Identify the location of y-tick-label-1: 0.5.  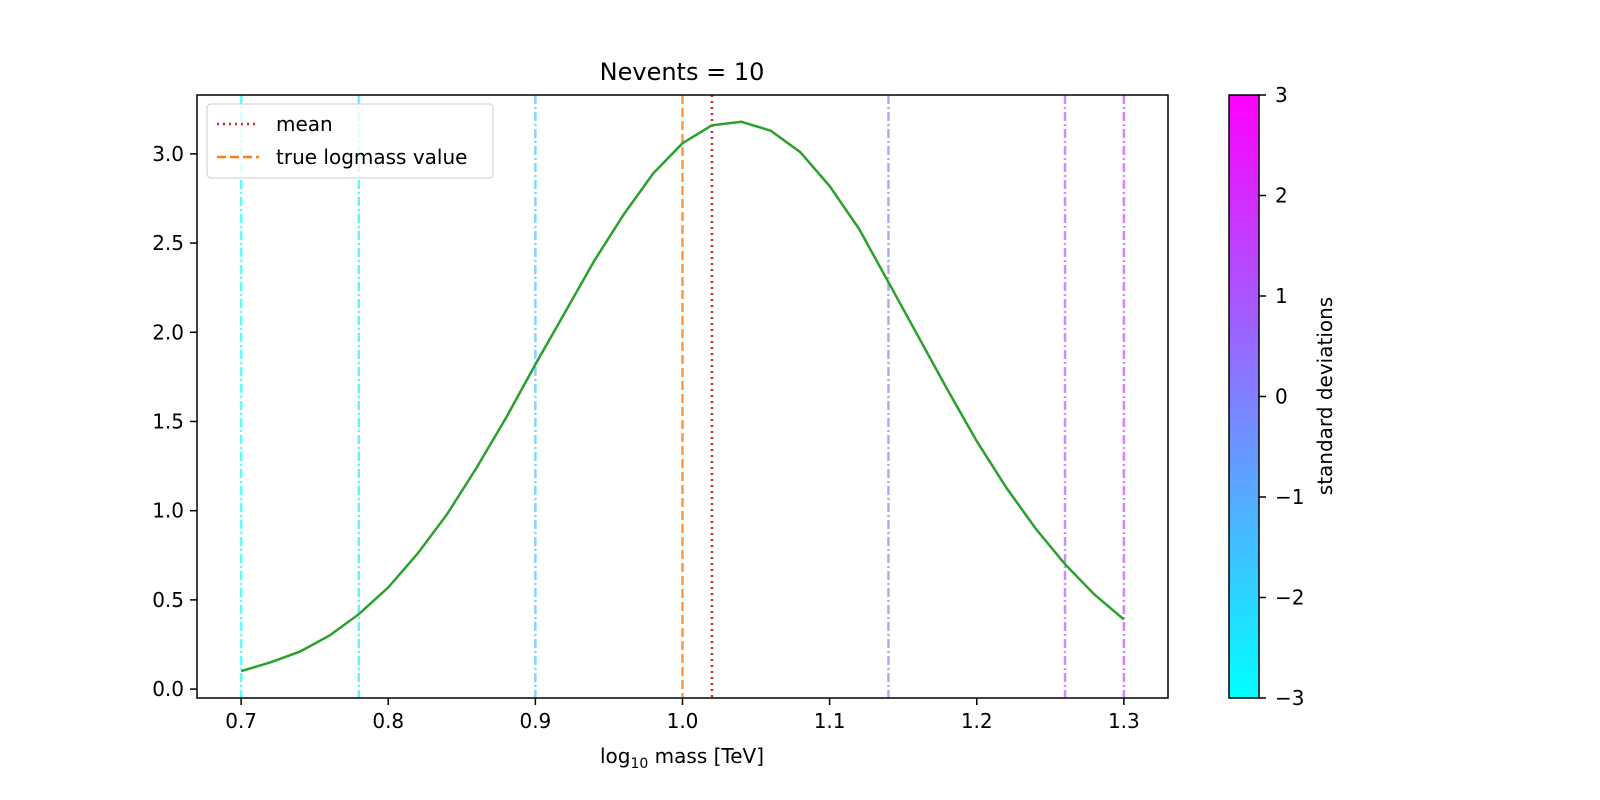
(168, 600).